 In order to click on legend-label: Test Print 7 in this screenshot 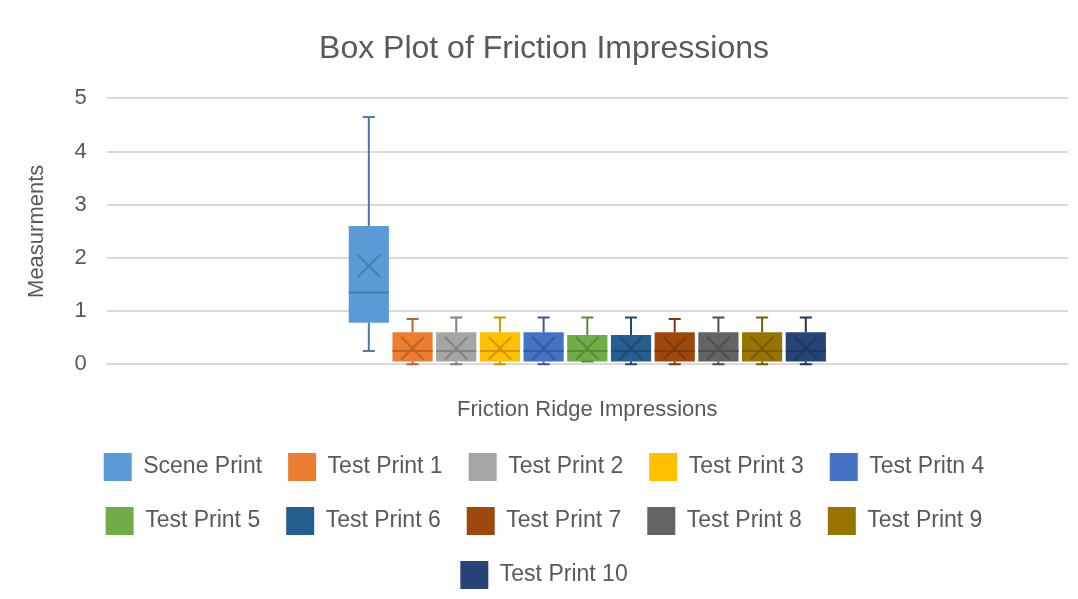, I will do `click(564, 519)`.